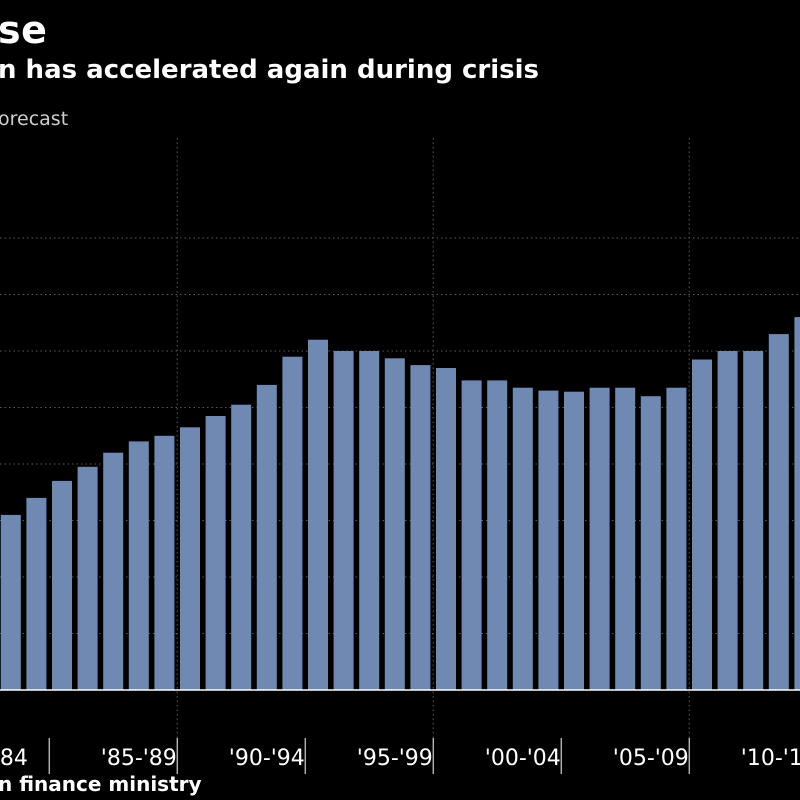  What do you see at coordinates (292, 523) in the screenshot?
I see `bar-1994` at bounding box center [292, 523].